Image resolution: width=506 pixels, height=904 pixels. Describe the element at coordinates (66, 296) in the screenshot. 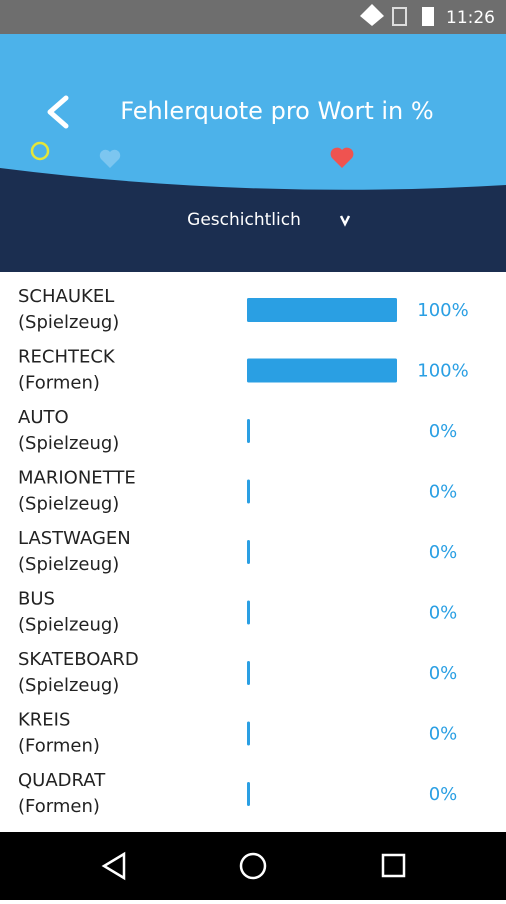

I see `word: SCHAUKEL` at that location.